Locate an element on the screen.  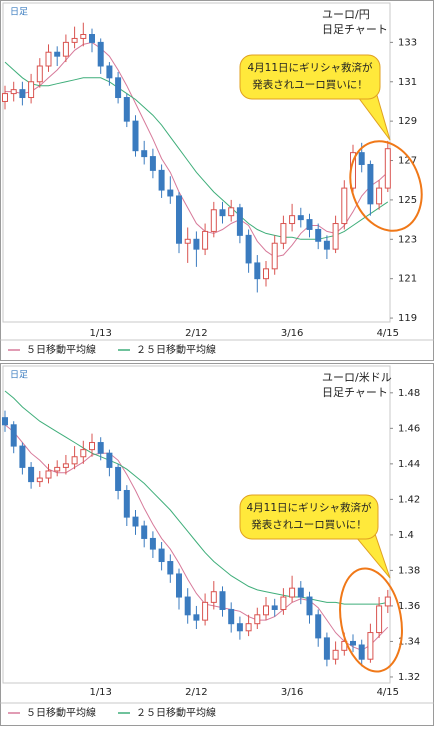
y-tick-label: 119 is located at coordinates (407, 318).